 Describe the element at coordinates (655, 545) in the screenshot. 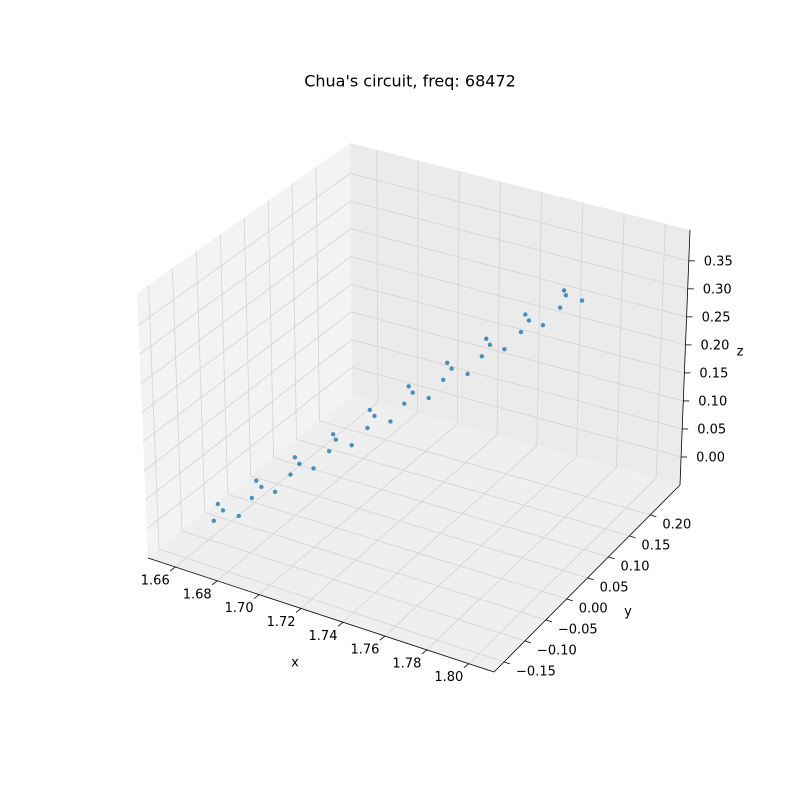

I see `y-tick-label: 0.15` at that location.